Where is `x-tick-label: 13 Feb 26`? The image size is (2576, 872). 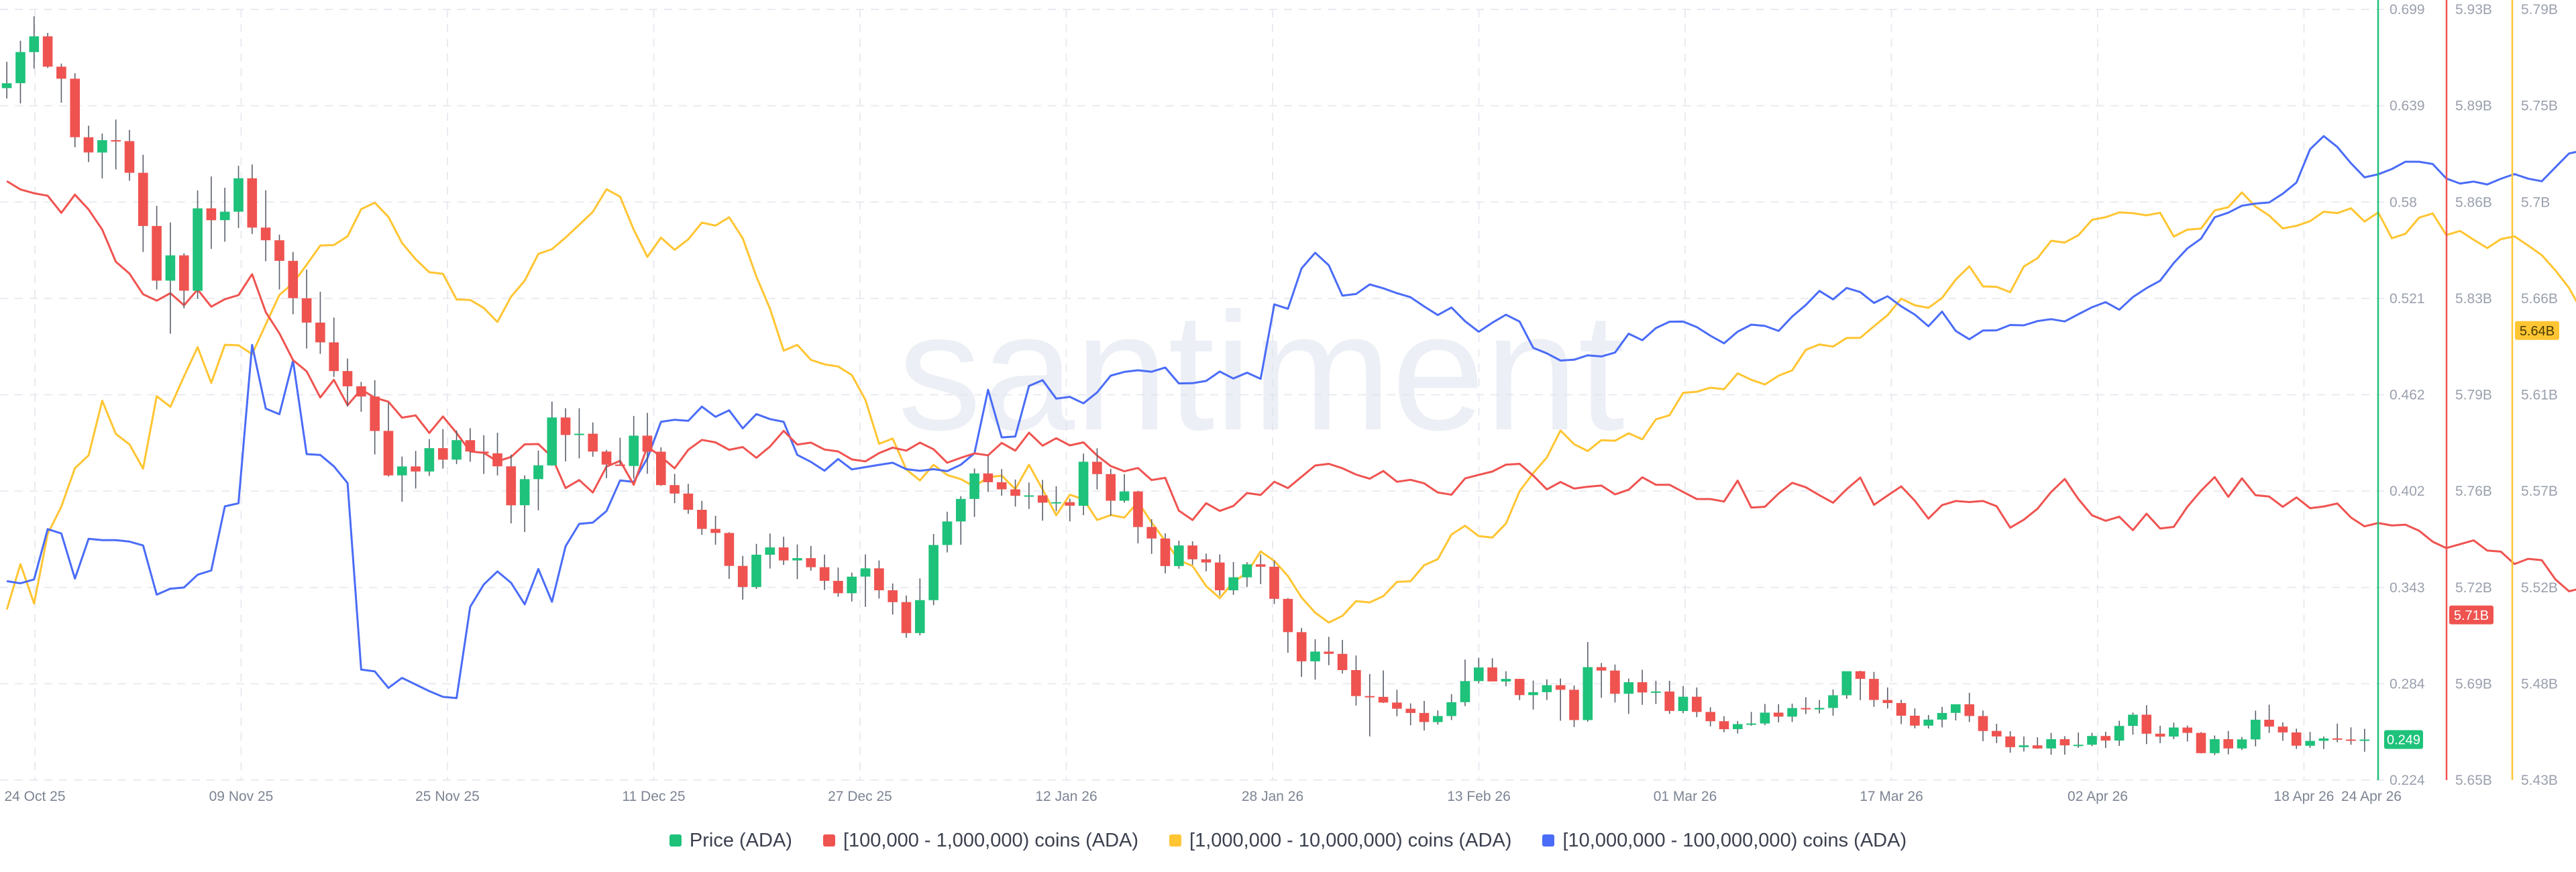 x-tick-label: 13 Feb 26 is located at coordinates (1479, 797).